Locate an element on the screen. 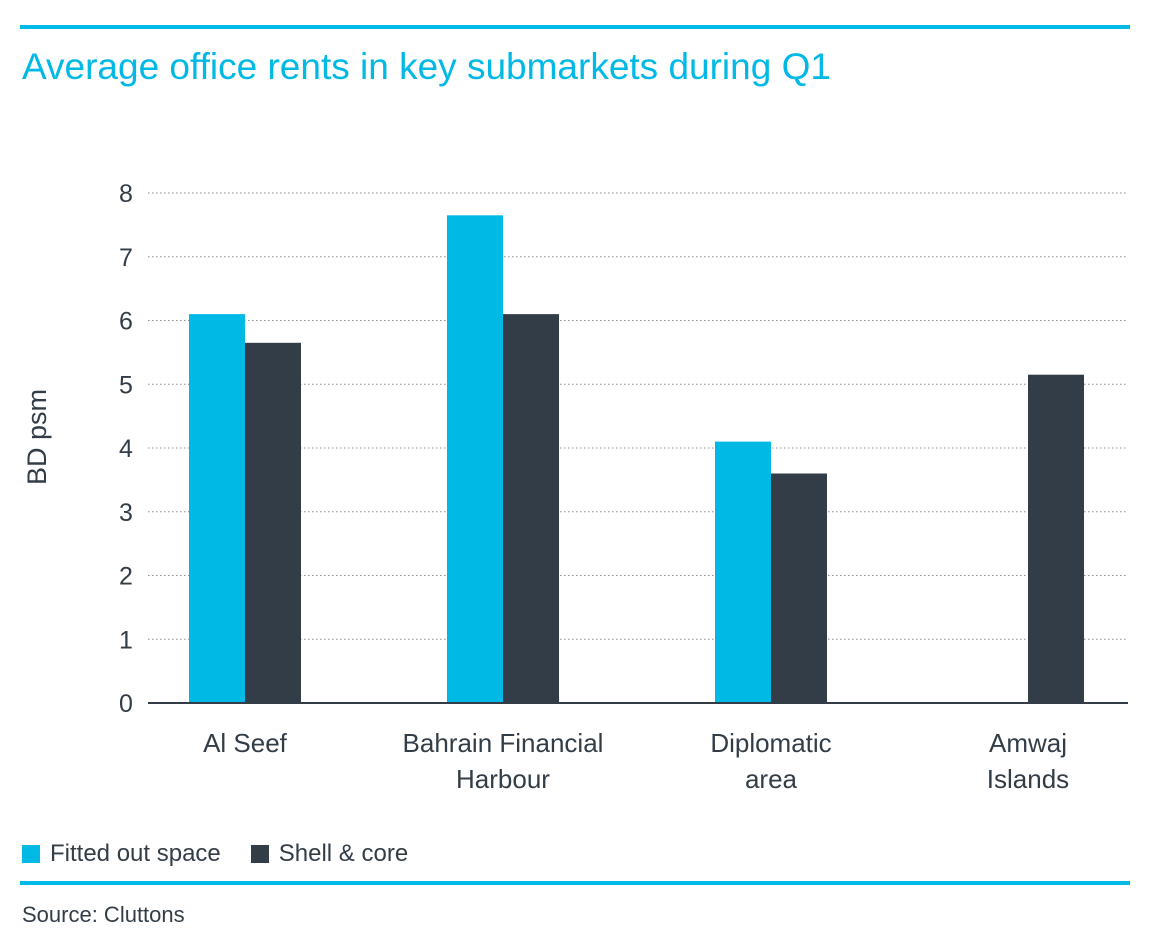  legend-swatch-shell is located at coordinates (259, 854).